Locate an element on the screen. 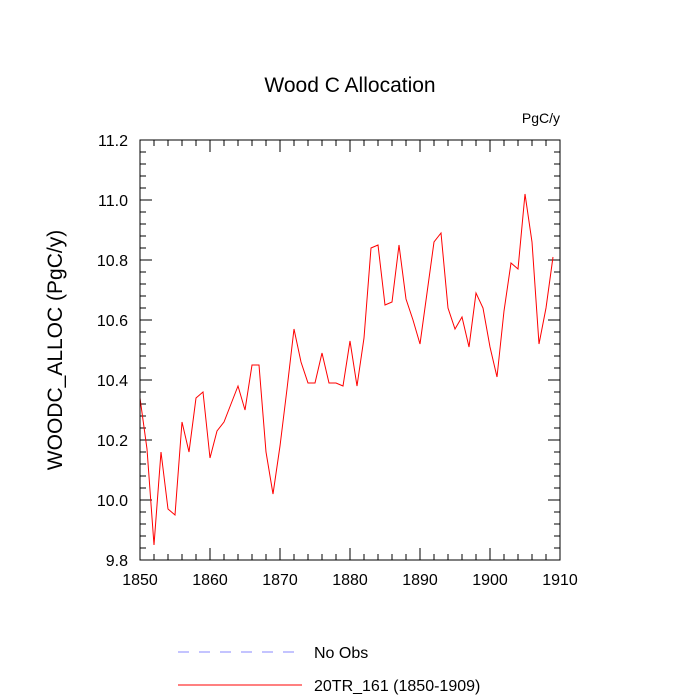 The height and width of the screenshot is (700, 700). y-tick-label: 11.2 is located at coordinates (113, 141).